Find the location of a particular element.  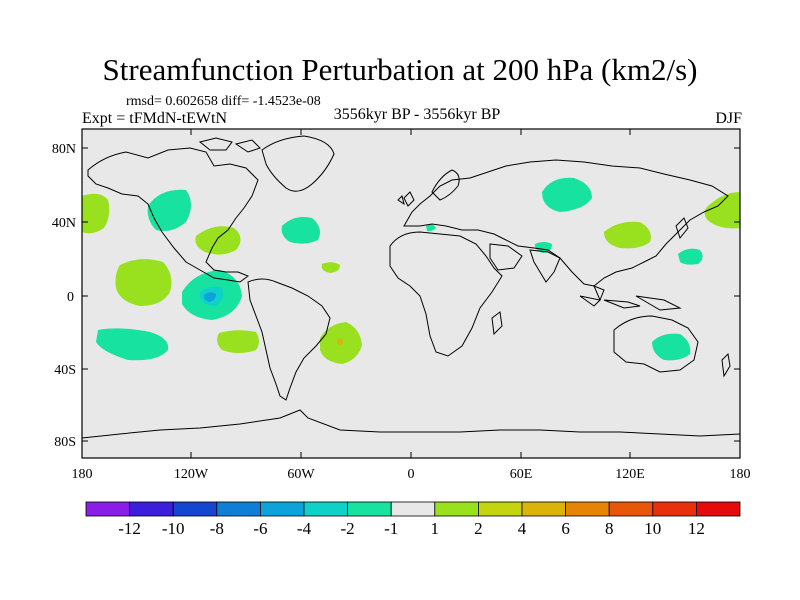

colorbar-tick-label: 2 is located at coordinates (478, 528).